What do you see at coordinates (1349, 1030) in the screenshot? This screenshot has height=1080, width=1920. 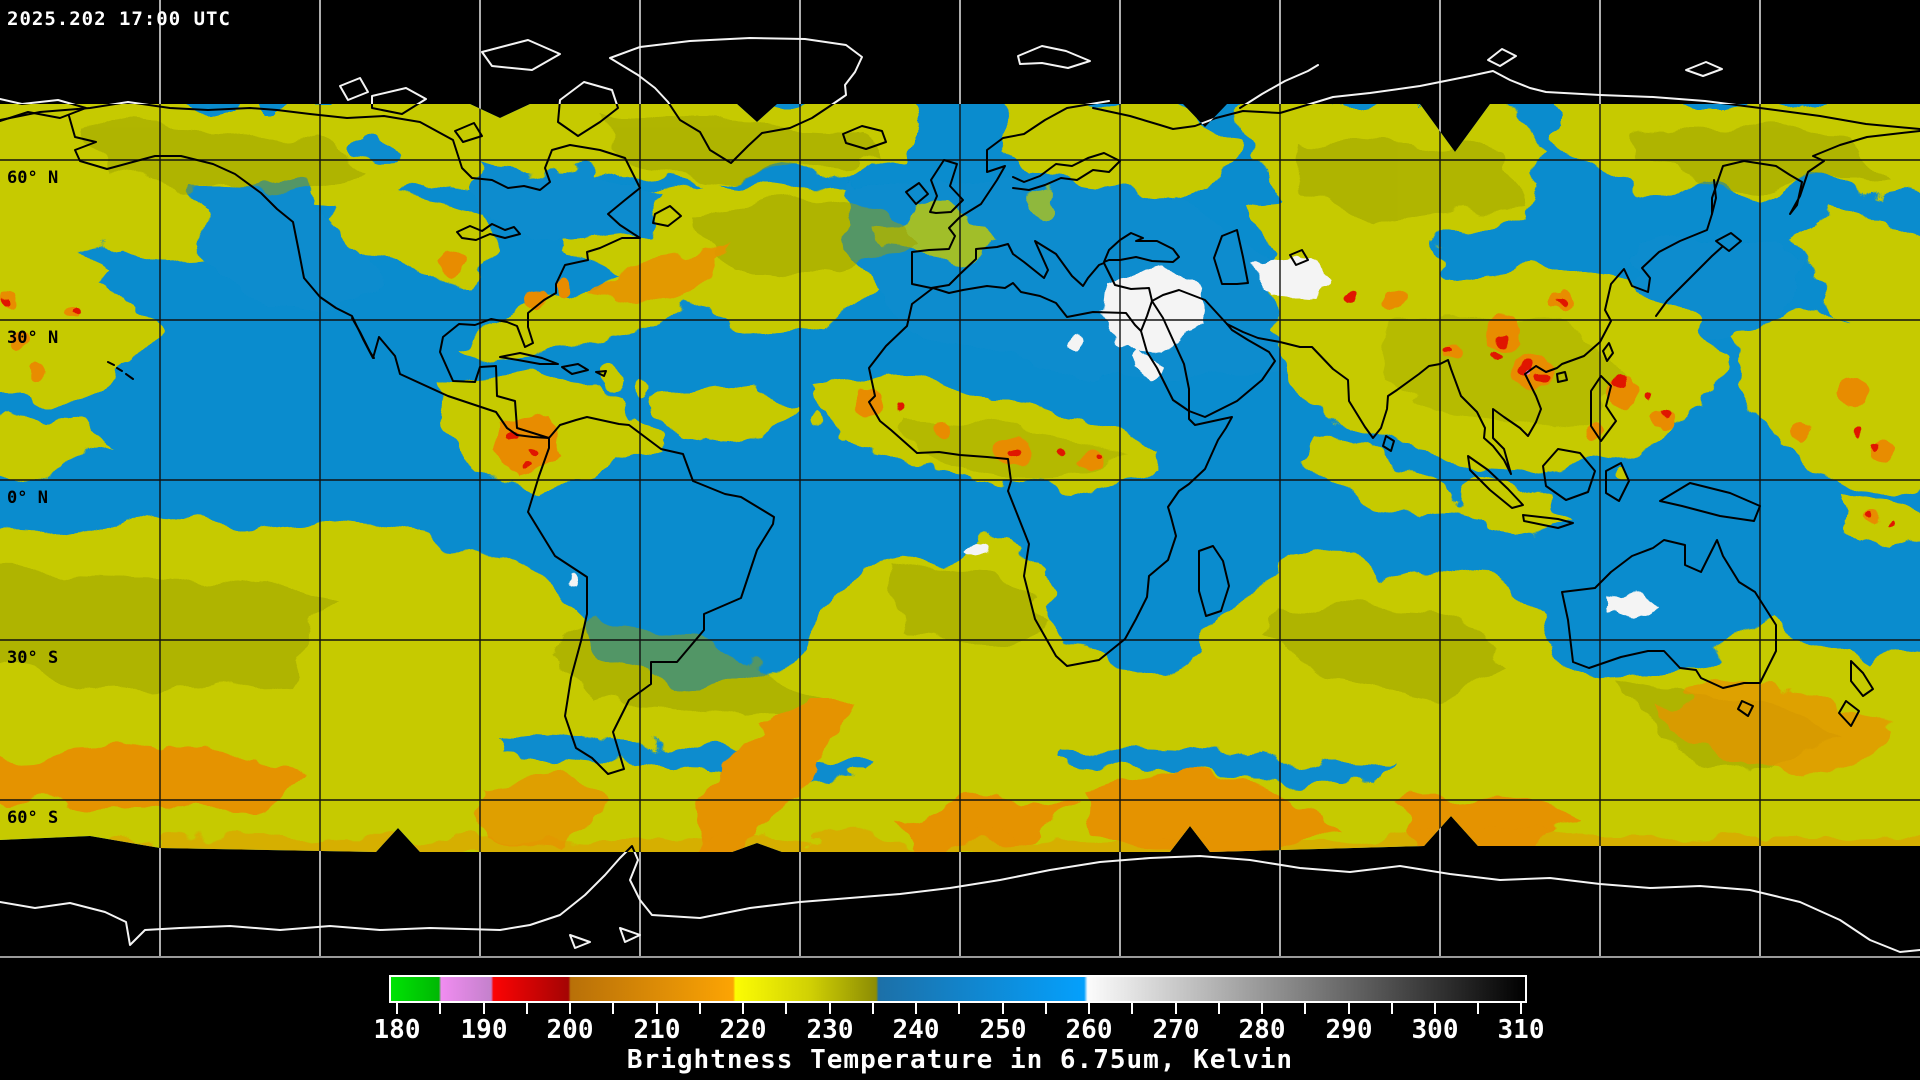 I see `colorbar-tick-label-290: 290` at bounding box center [1349, 1030].